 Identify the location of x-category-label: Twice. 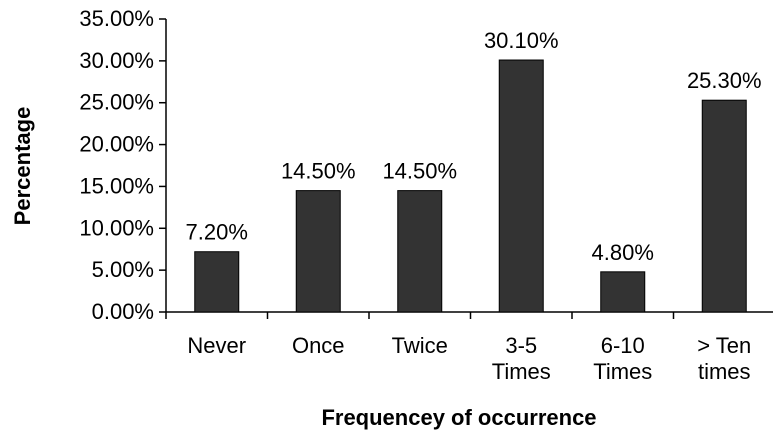
(420, 345).